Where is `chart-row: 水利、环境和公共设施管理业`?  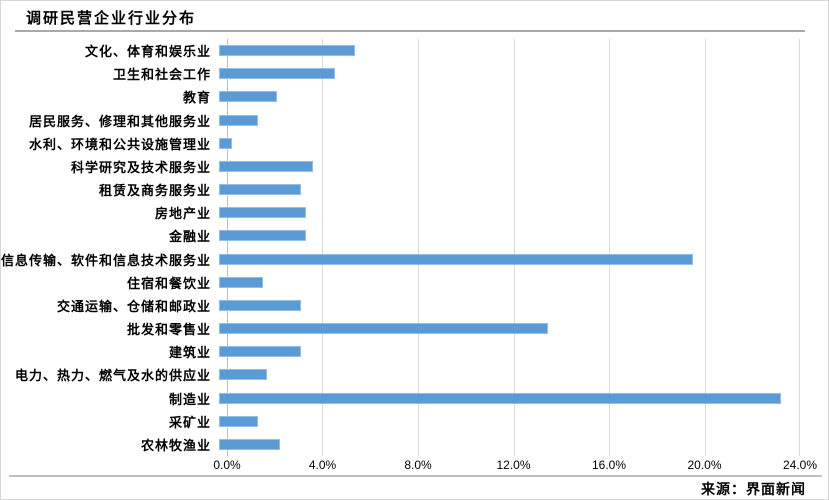 chart-row: 水利、环境和公共设施管理业 is located at coordinates (400, 143).